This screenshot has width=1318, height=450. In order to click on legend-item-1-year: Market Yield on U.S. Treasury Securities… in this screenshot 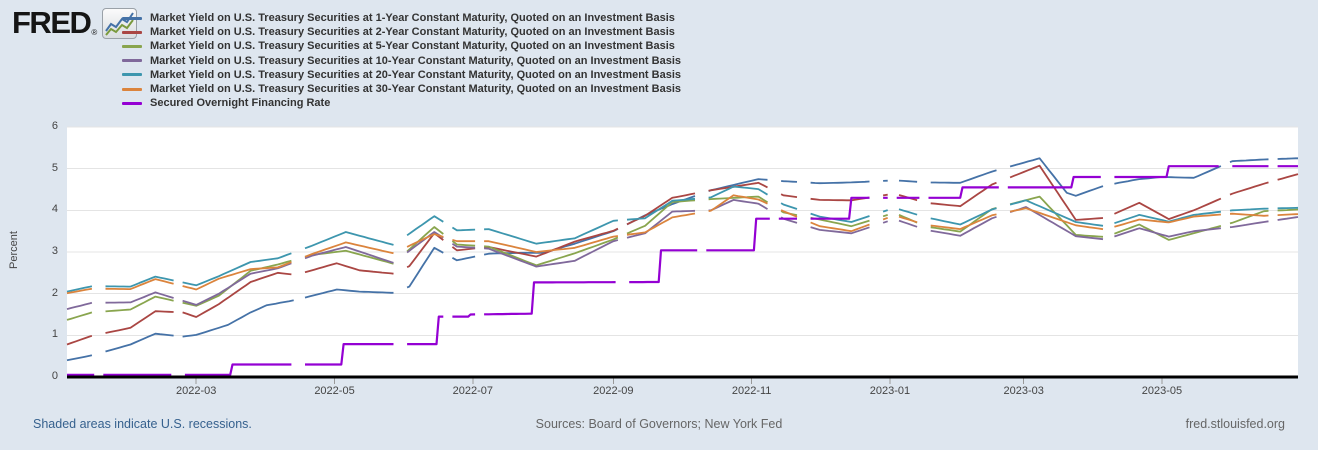, I will do `click(401, 18)`.